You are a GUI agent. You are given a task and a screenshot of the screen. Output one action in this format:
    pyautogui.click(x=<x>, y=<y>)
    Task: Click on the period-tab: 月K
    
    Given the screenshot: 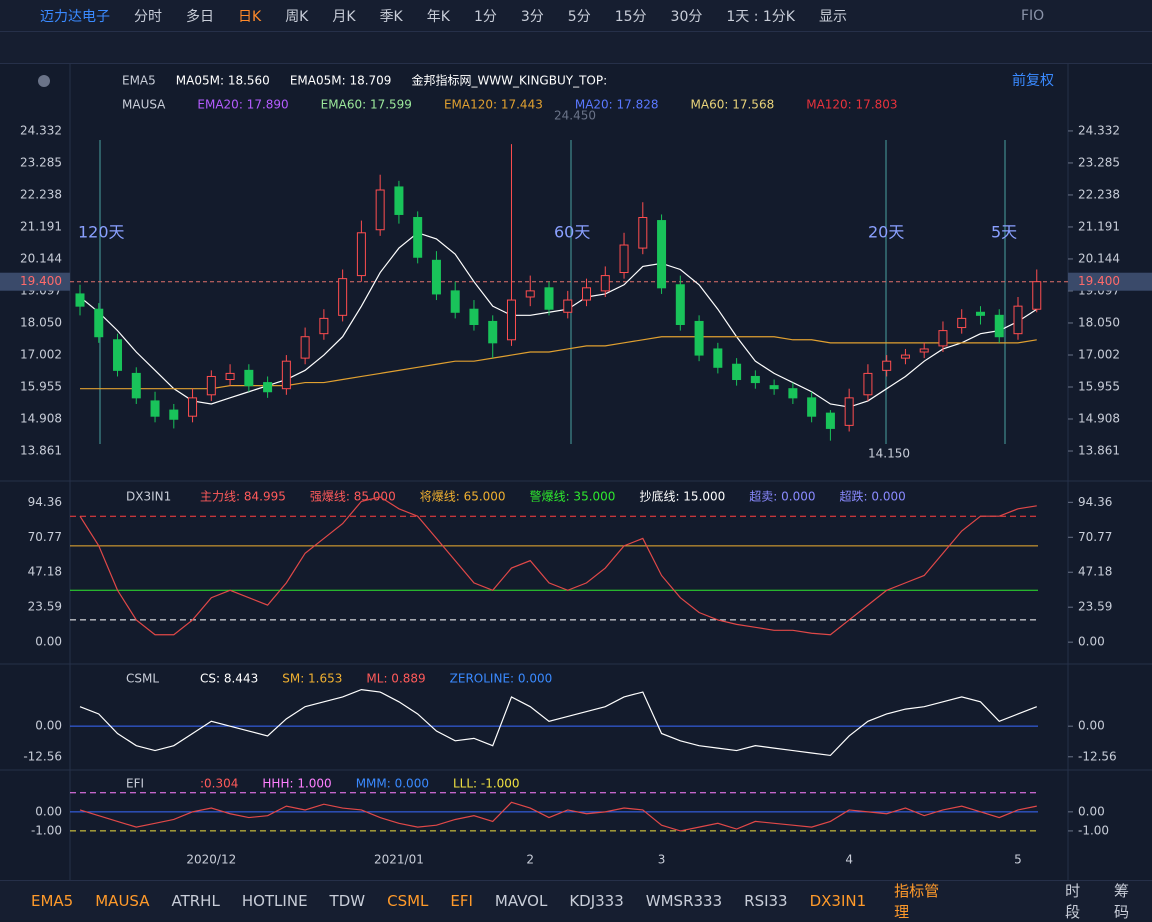 What is the action you would take?
    pyautogui.click(x=344, y=16)
    